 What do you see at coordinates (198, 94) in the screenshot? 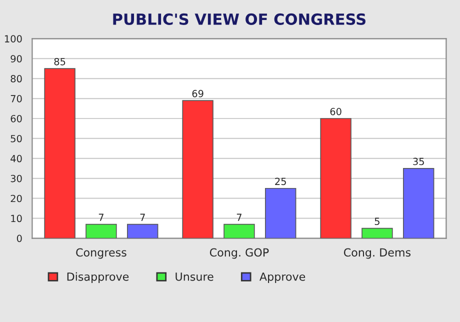
I see `data-label: 69` at bounding box center [198, 94].